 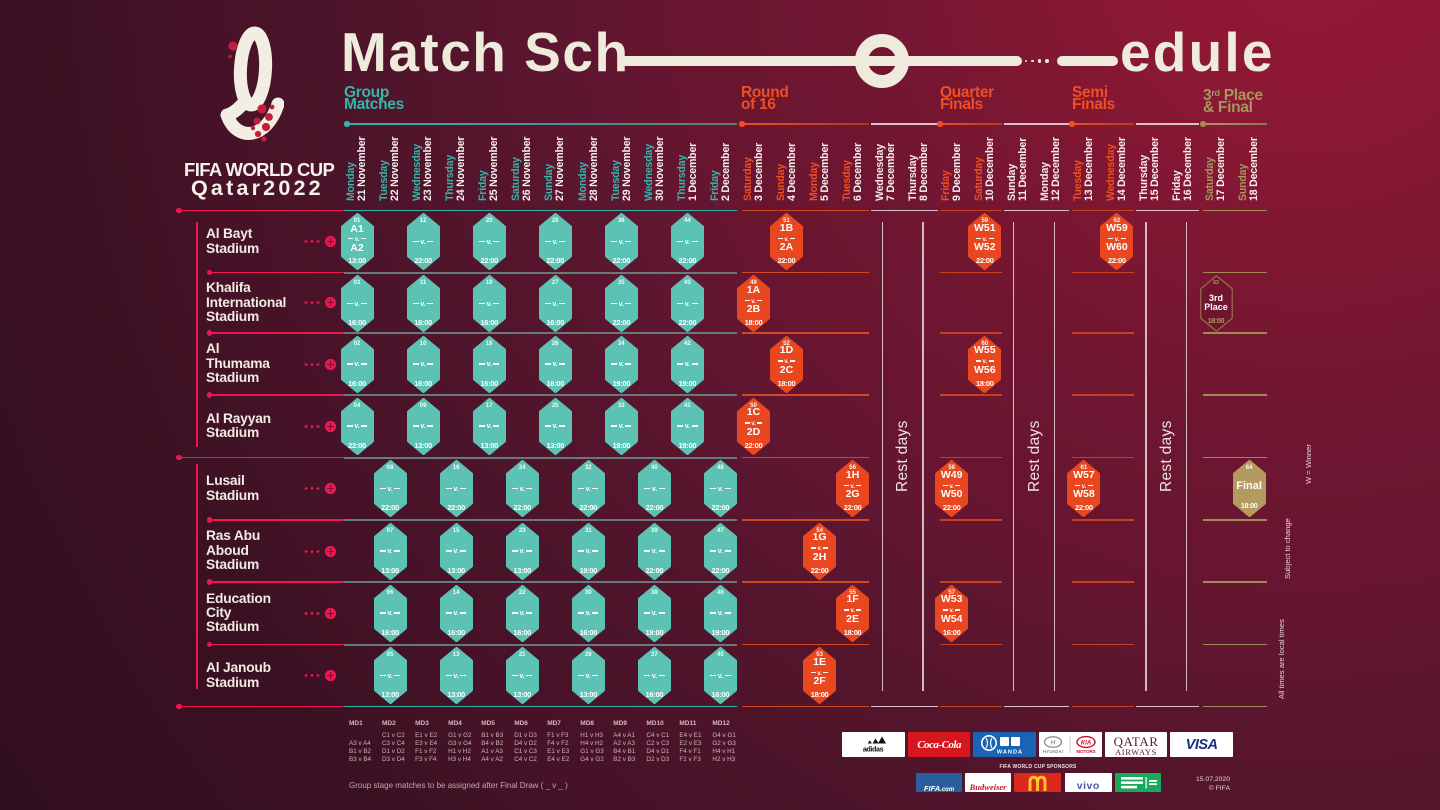 What do you see at coordinates (1085, 751) in the screenshot?
I see `svg-text: MOTORS` at bounding box center [1085, 751].